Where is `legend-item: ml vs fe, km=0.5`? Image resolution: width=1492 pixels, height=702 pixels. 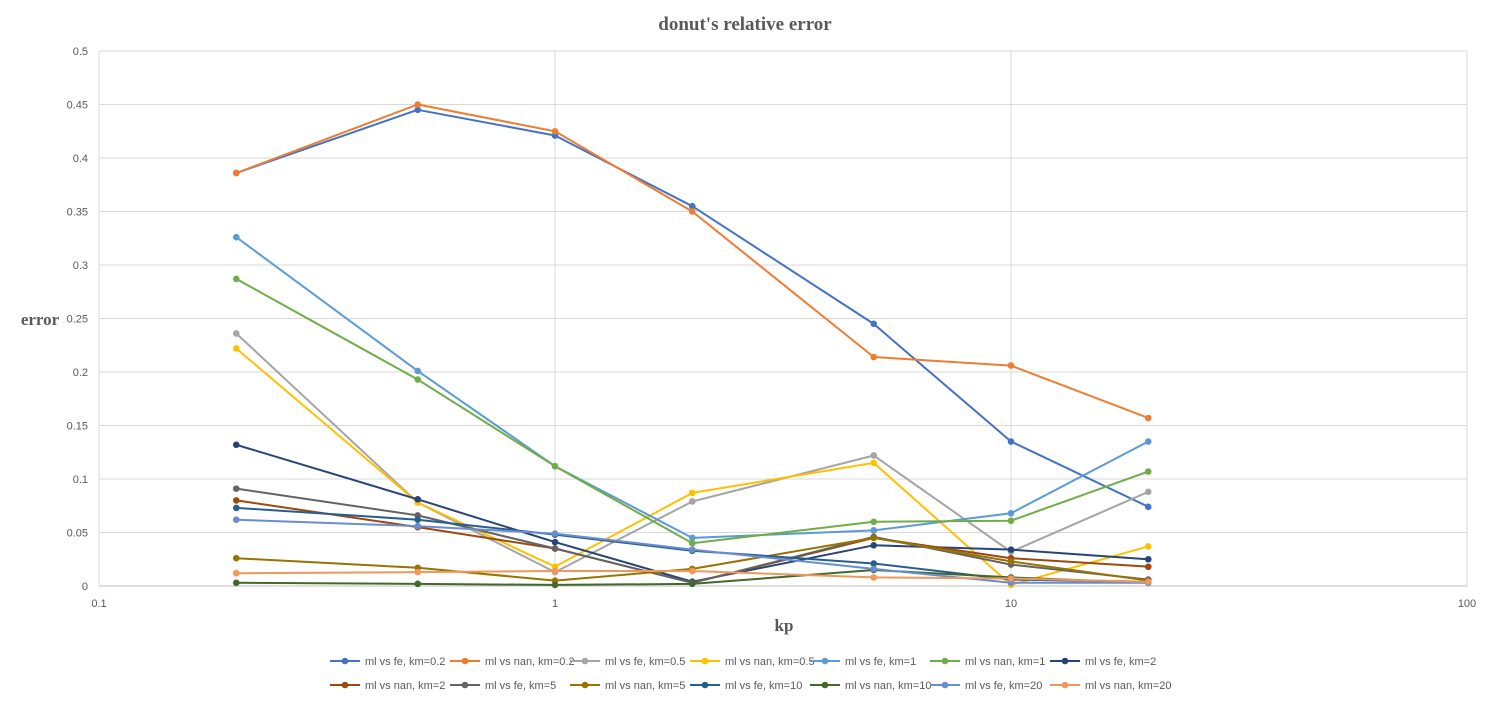 legend-item: ml vs fe, km=0.5 is located at coordinates (627, 662).